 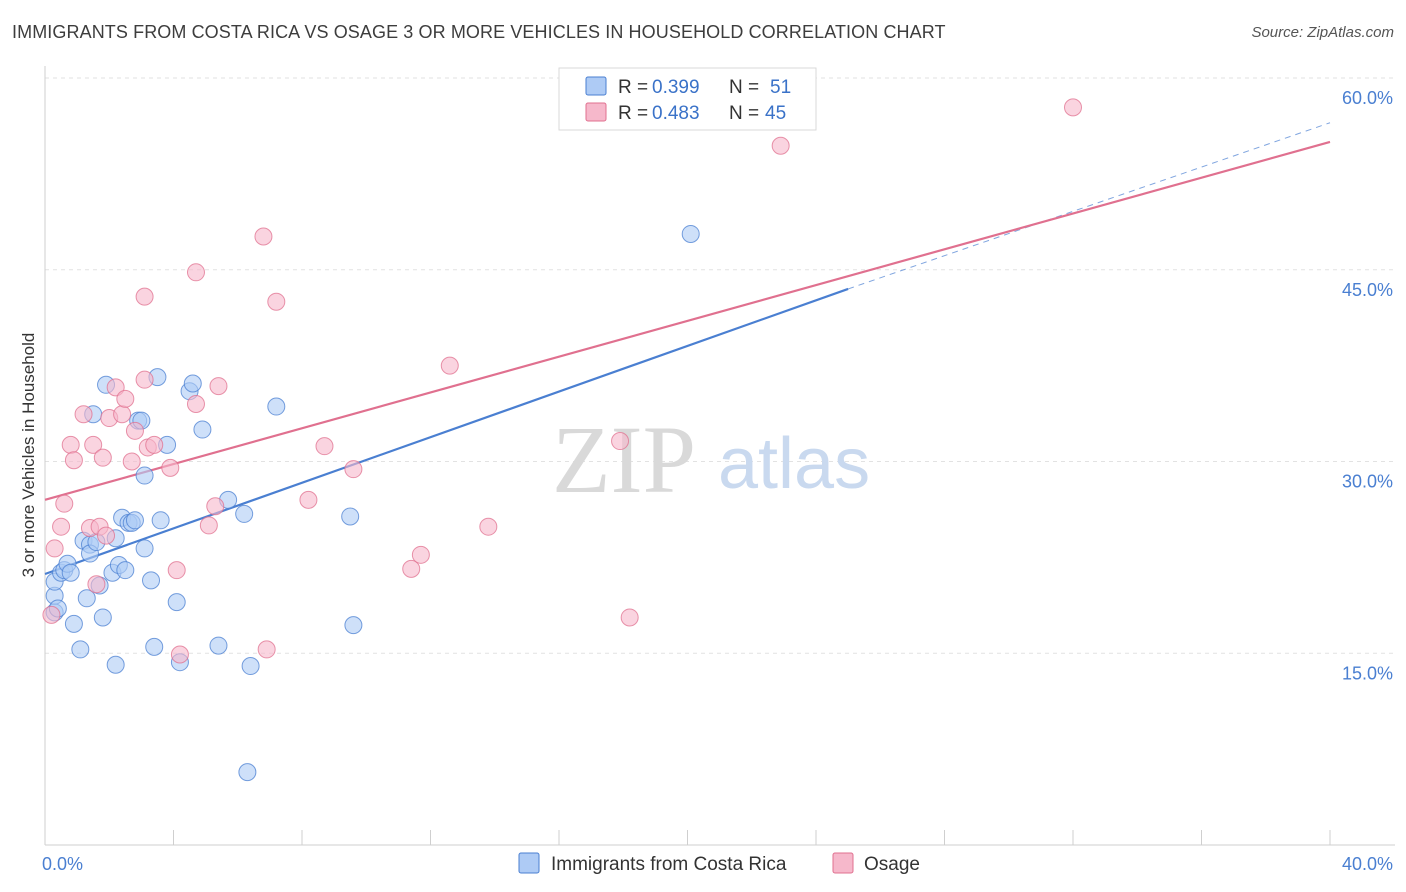 What do you see at coordinates (1367, 673) in the screenshot?
I see `y-tick-label-0: 15.0%` at bounding box center [1367, 673].